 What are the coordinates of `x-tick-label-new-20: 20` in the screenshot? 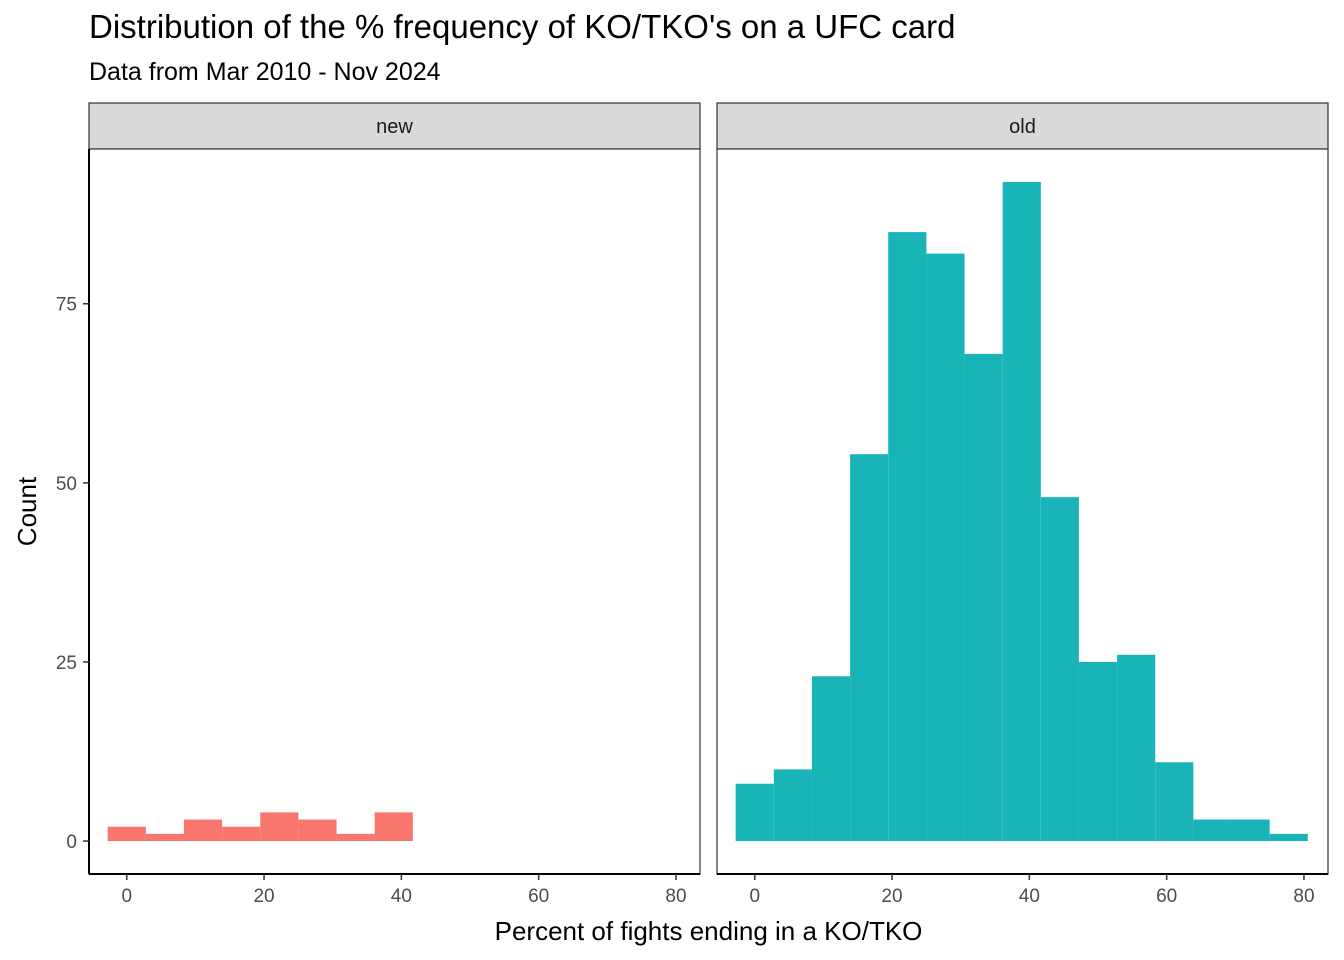 It's located at (263, 896).